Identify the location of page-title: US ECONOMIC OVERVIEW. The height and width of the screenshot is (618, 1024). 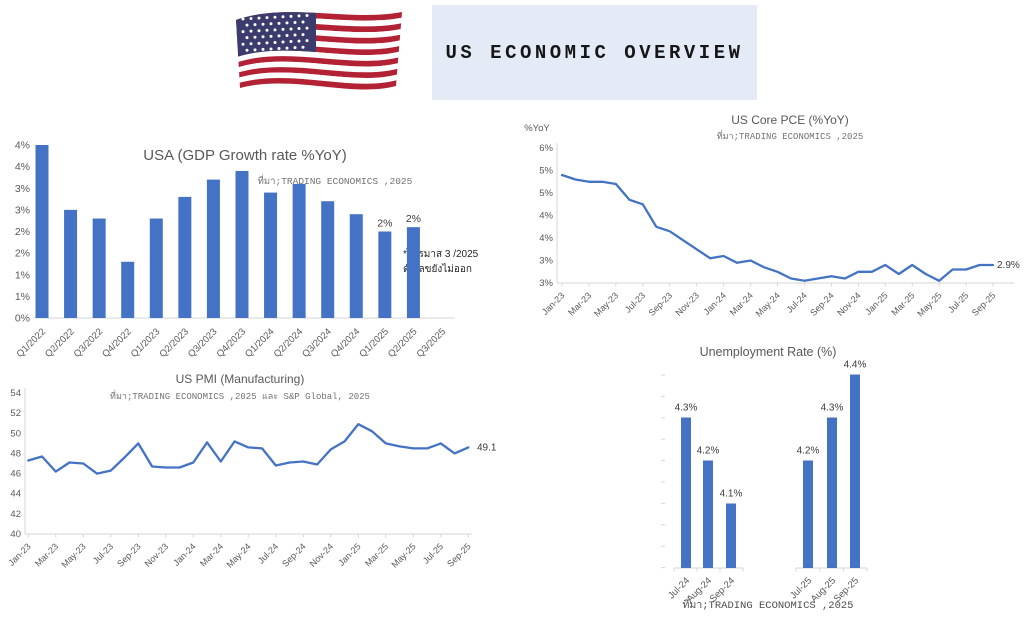
(594, 52).